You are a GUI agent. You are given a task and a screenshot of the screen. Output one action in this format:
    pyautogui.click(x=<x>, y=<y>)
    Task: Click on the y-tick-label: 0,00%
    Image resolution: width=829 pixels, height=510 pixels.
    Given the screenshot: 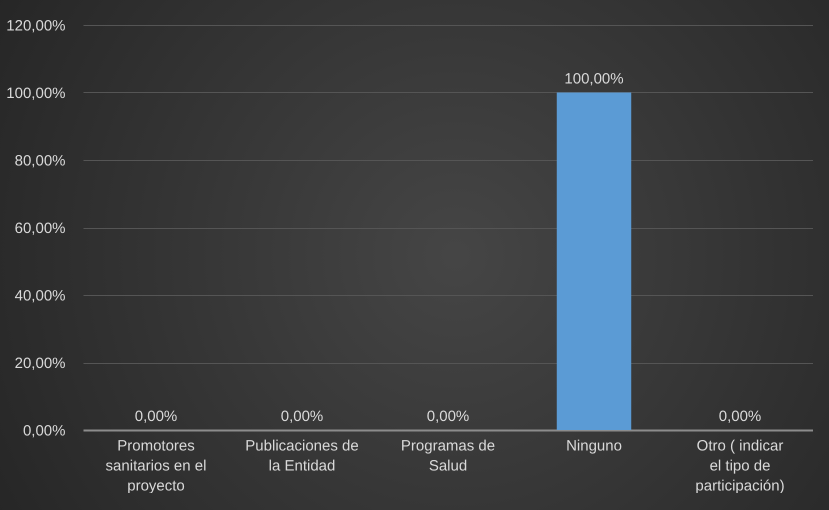 What is the action you would take?
    pyautogui.click(x=44, y=431)
    